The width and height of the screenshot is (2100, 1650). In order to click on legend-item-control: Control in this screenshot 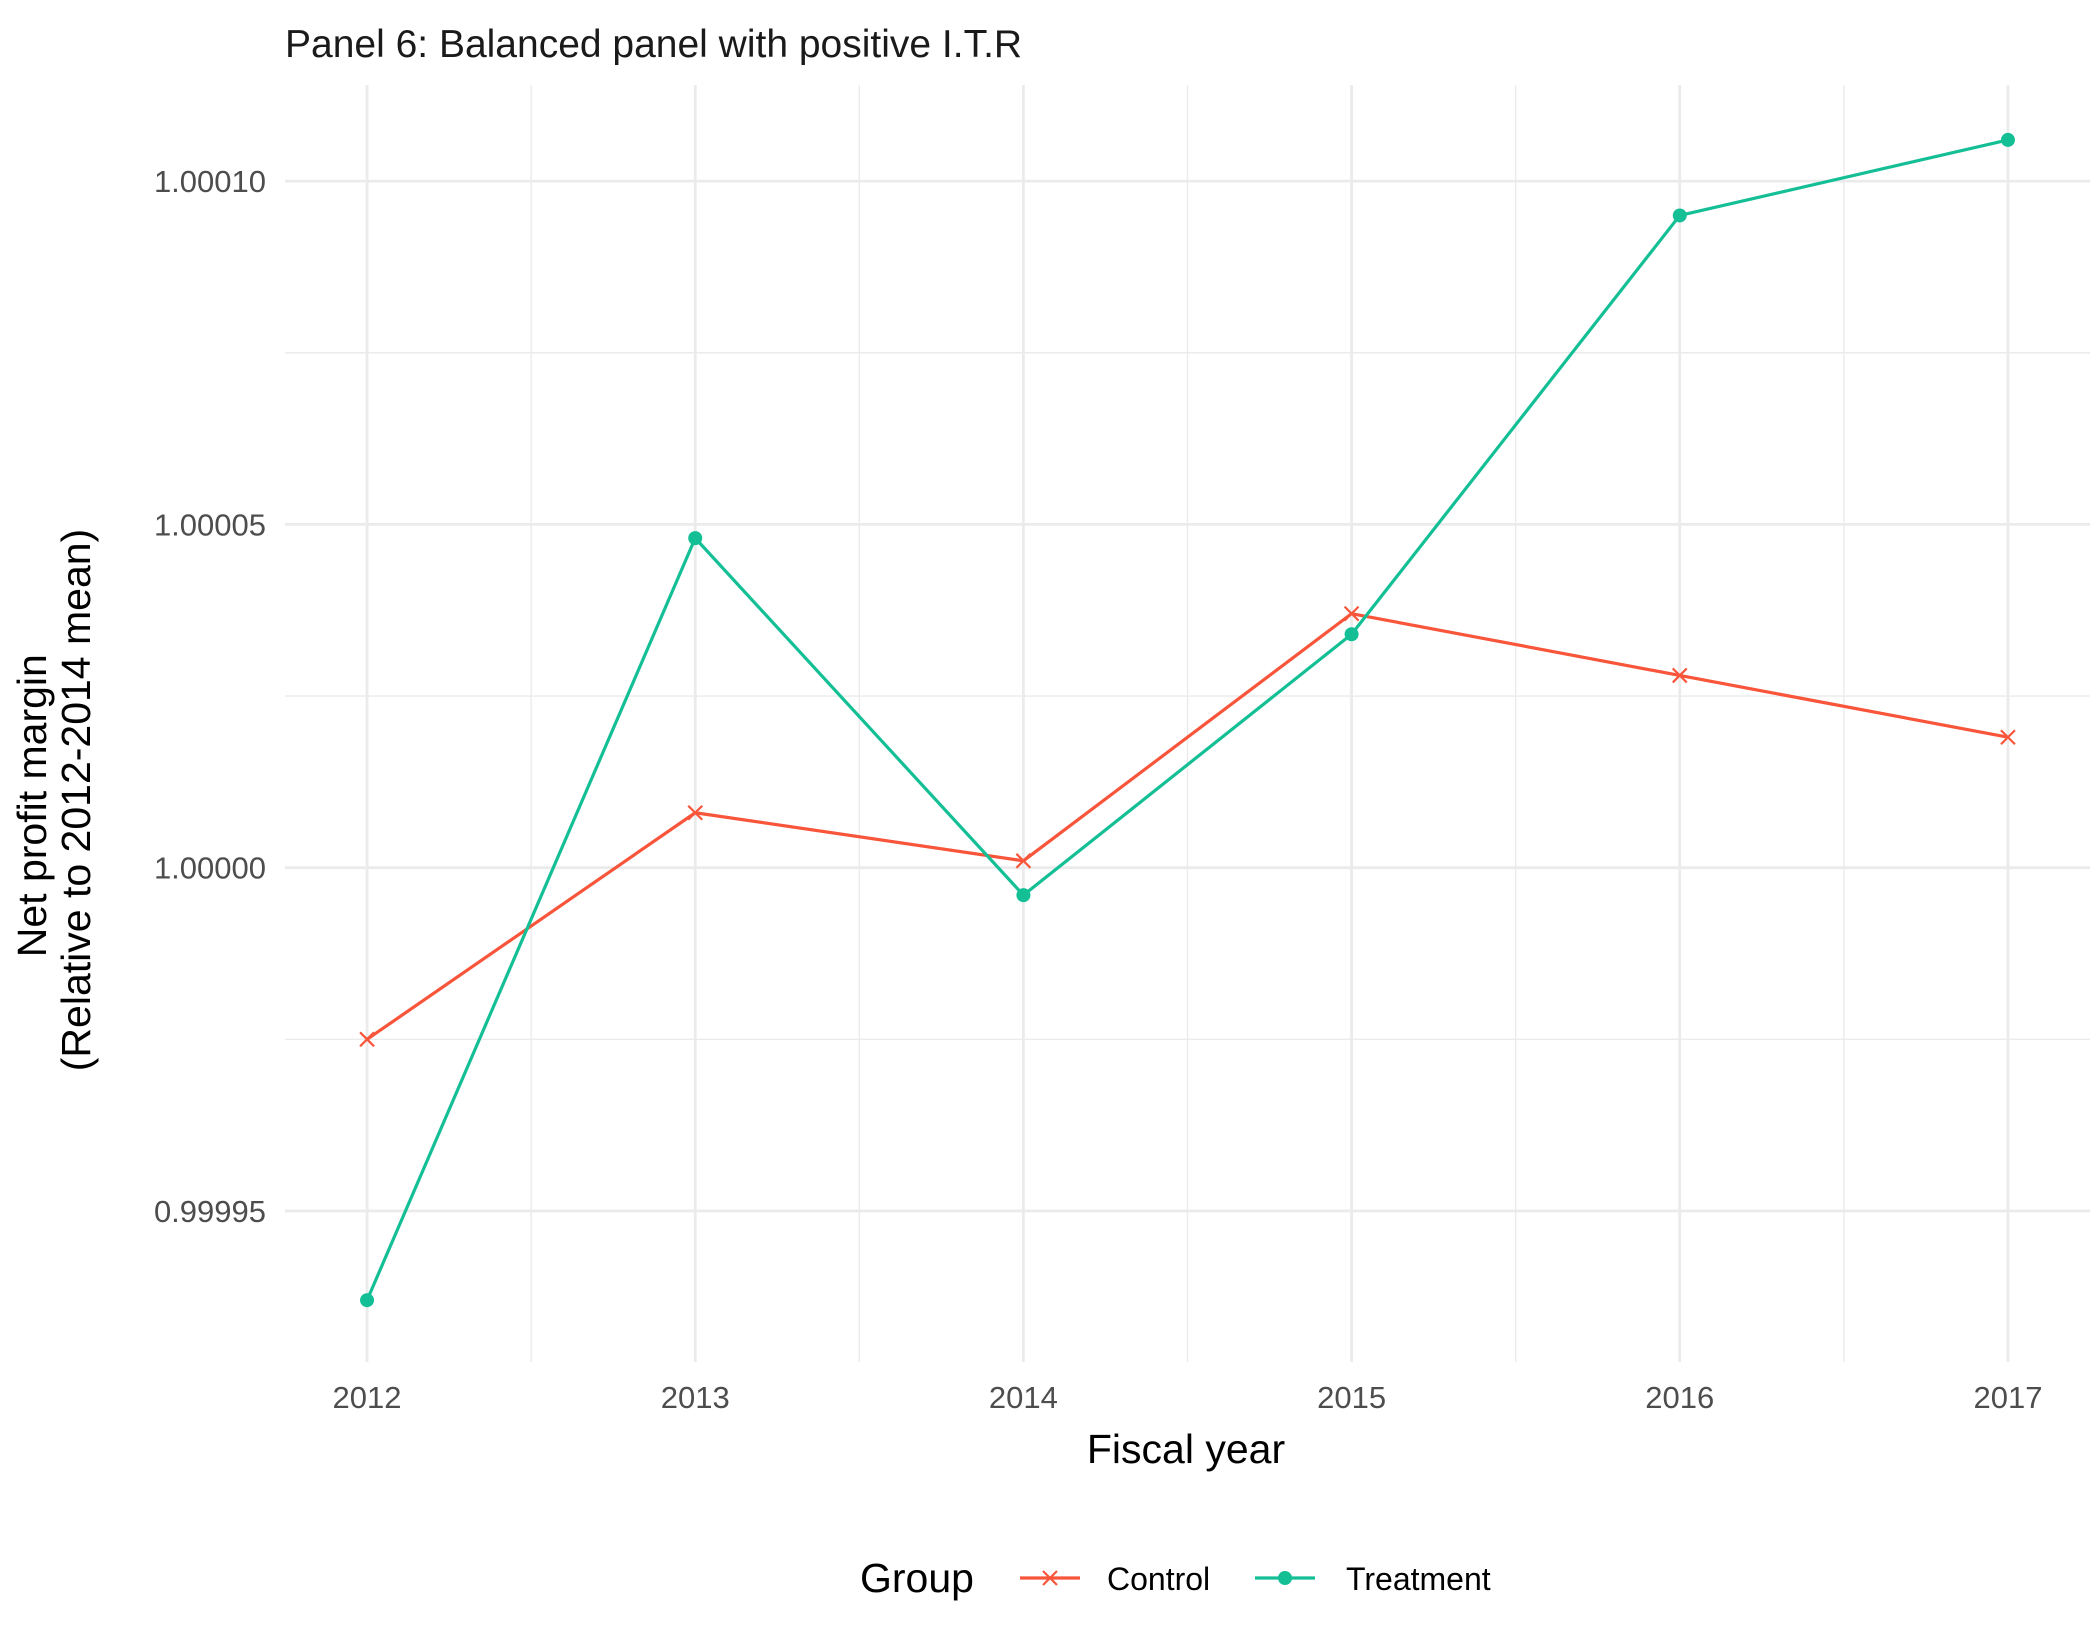, I will do `click(1115, 1579)`.